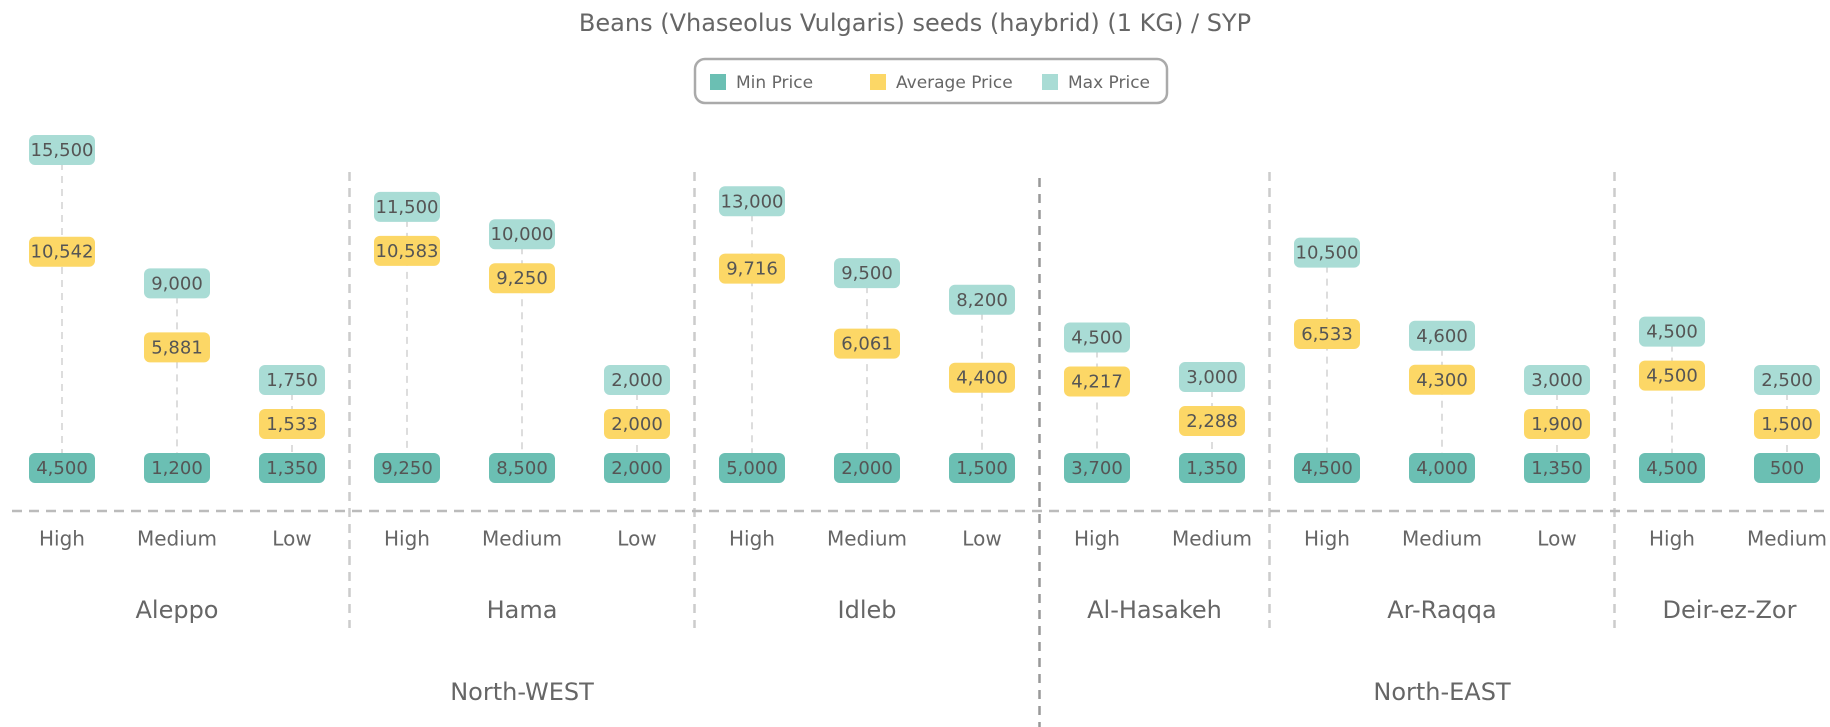 The width and height of the screenshot is (1830, 727). I want to click on data-label: 9,000, so click(177, 283).